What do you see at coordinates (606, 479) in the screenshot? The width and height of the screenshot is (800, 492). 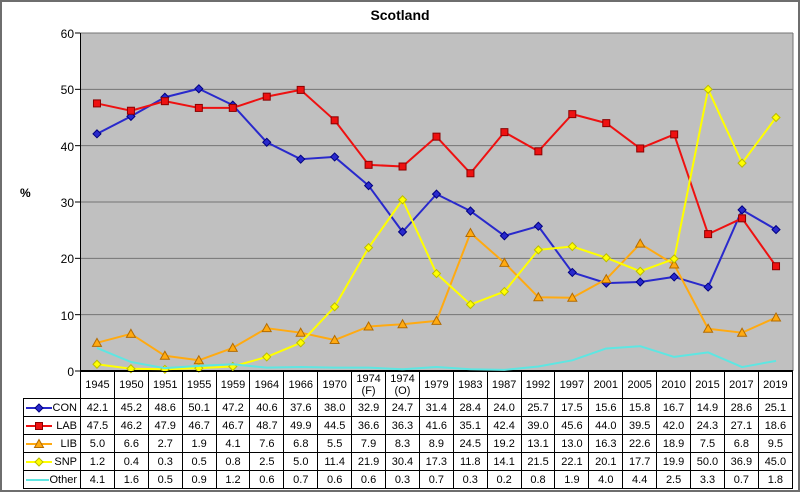 I see `value-cell-other: 4.0` at bounding box center [606, 479].